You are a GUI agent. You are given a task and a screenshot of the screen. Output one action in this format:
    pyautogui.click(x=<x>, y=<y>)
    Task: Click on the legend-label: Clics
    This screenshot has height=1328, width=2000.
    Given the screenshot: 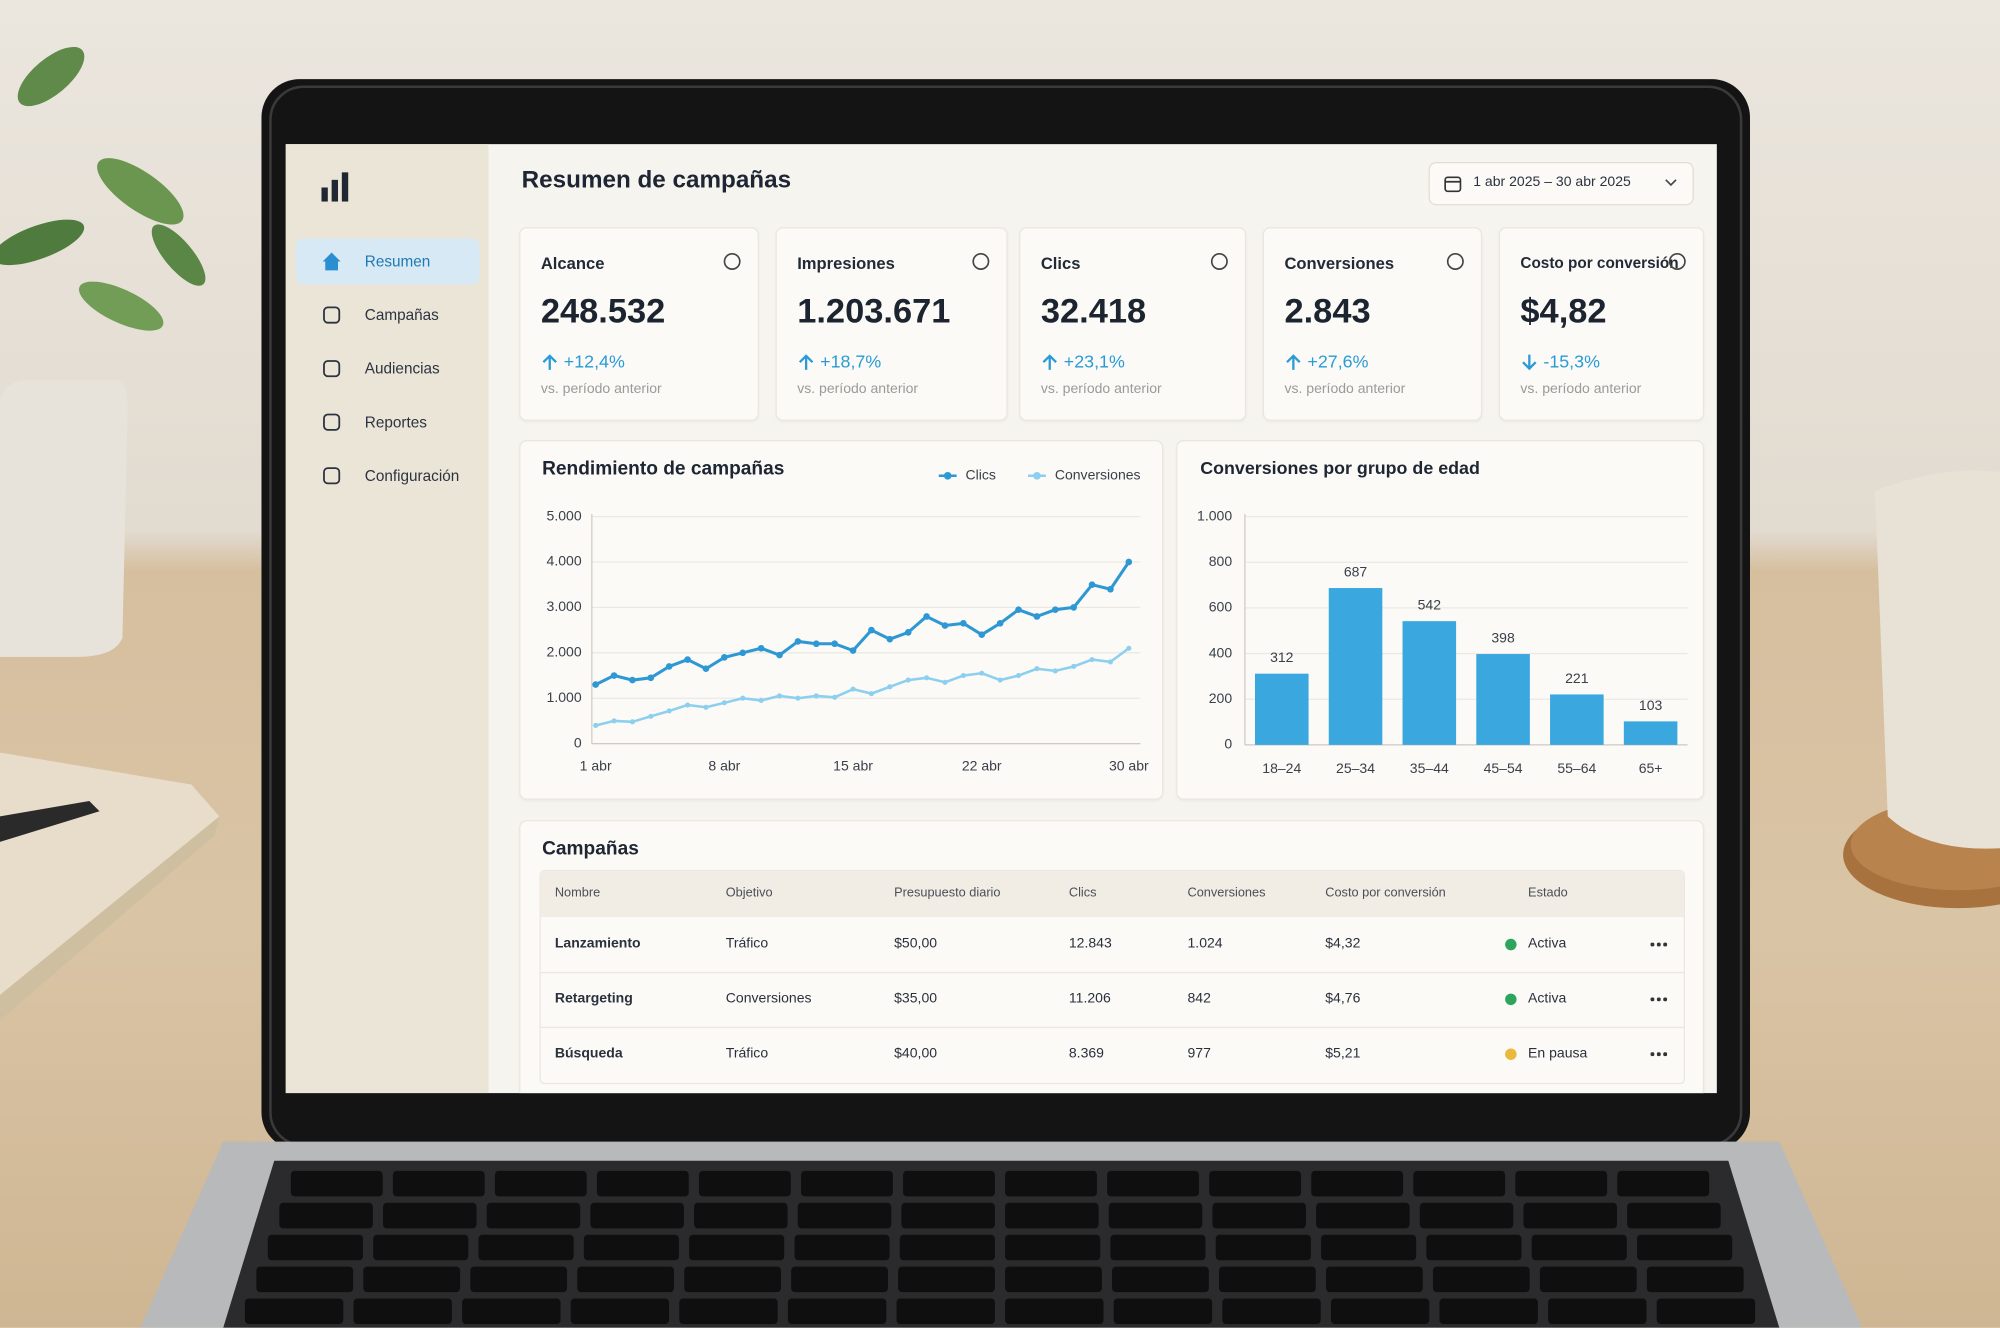 What is the action you would take?
    pyautogui.click(x=981, y=474)
    